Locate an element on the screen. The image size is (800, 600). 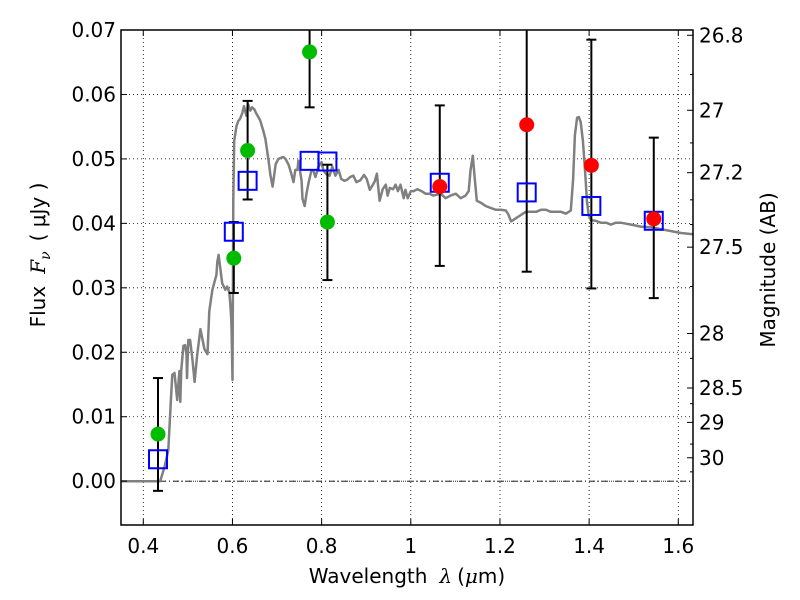
y2-tick-label: 28.5 is located at coordinates (721, 388).